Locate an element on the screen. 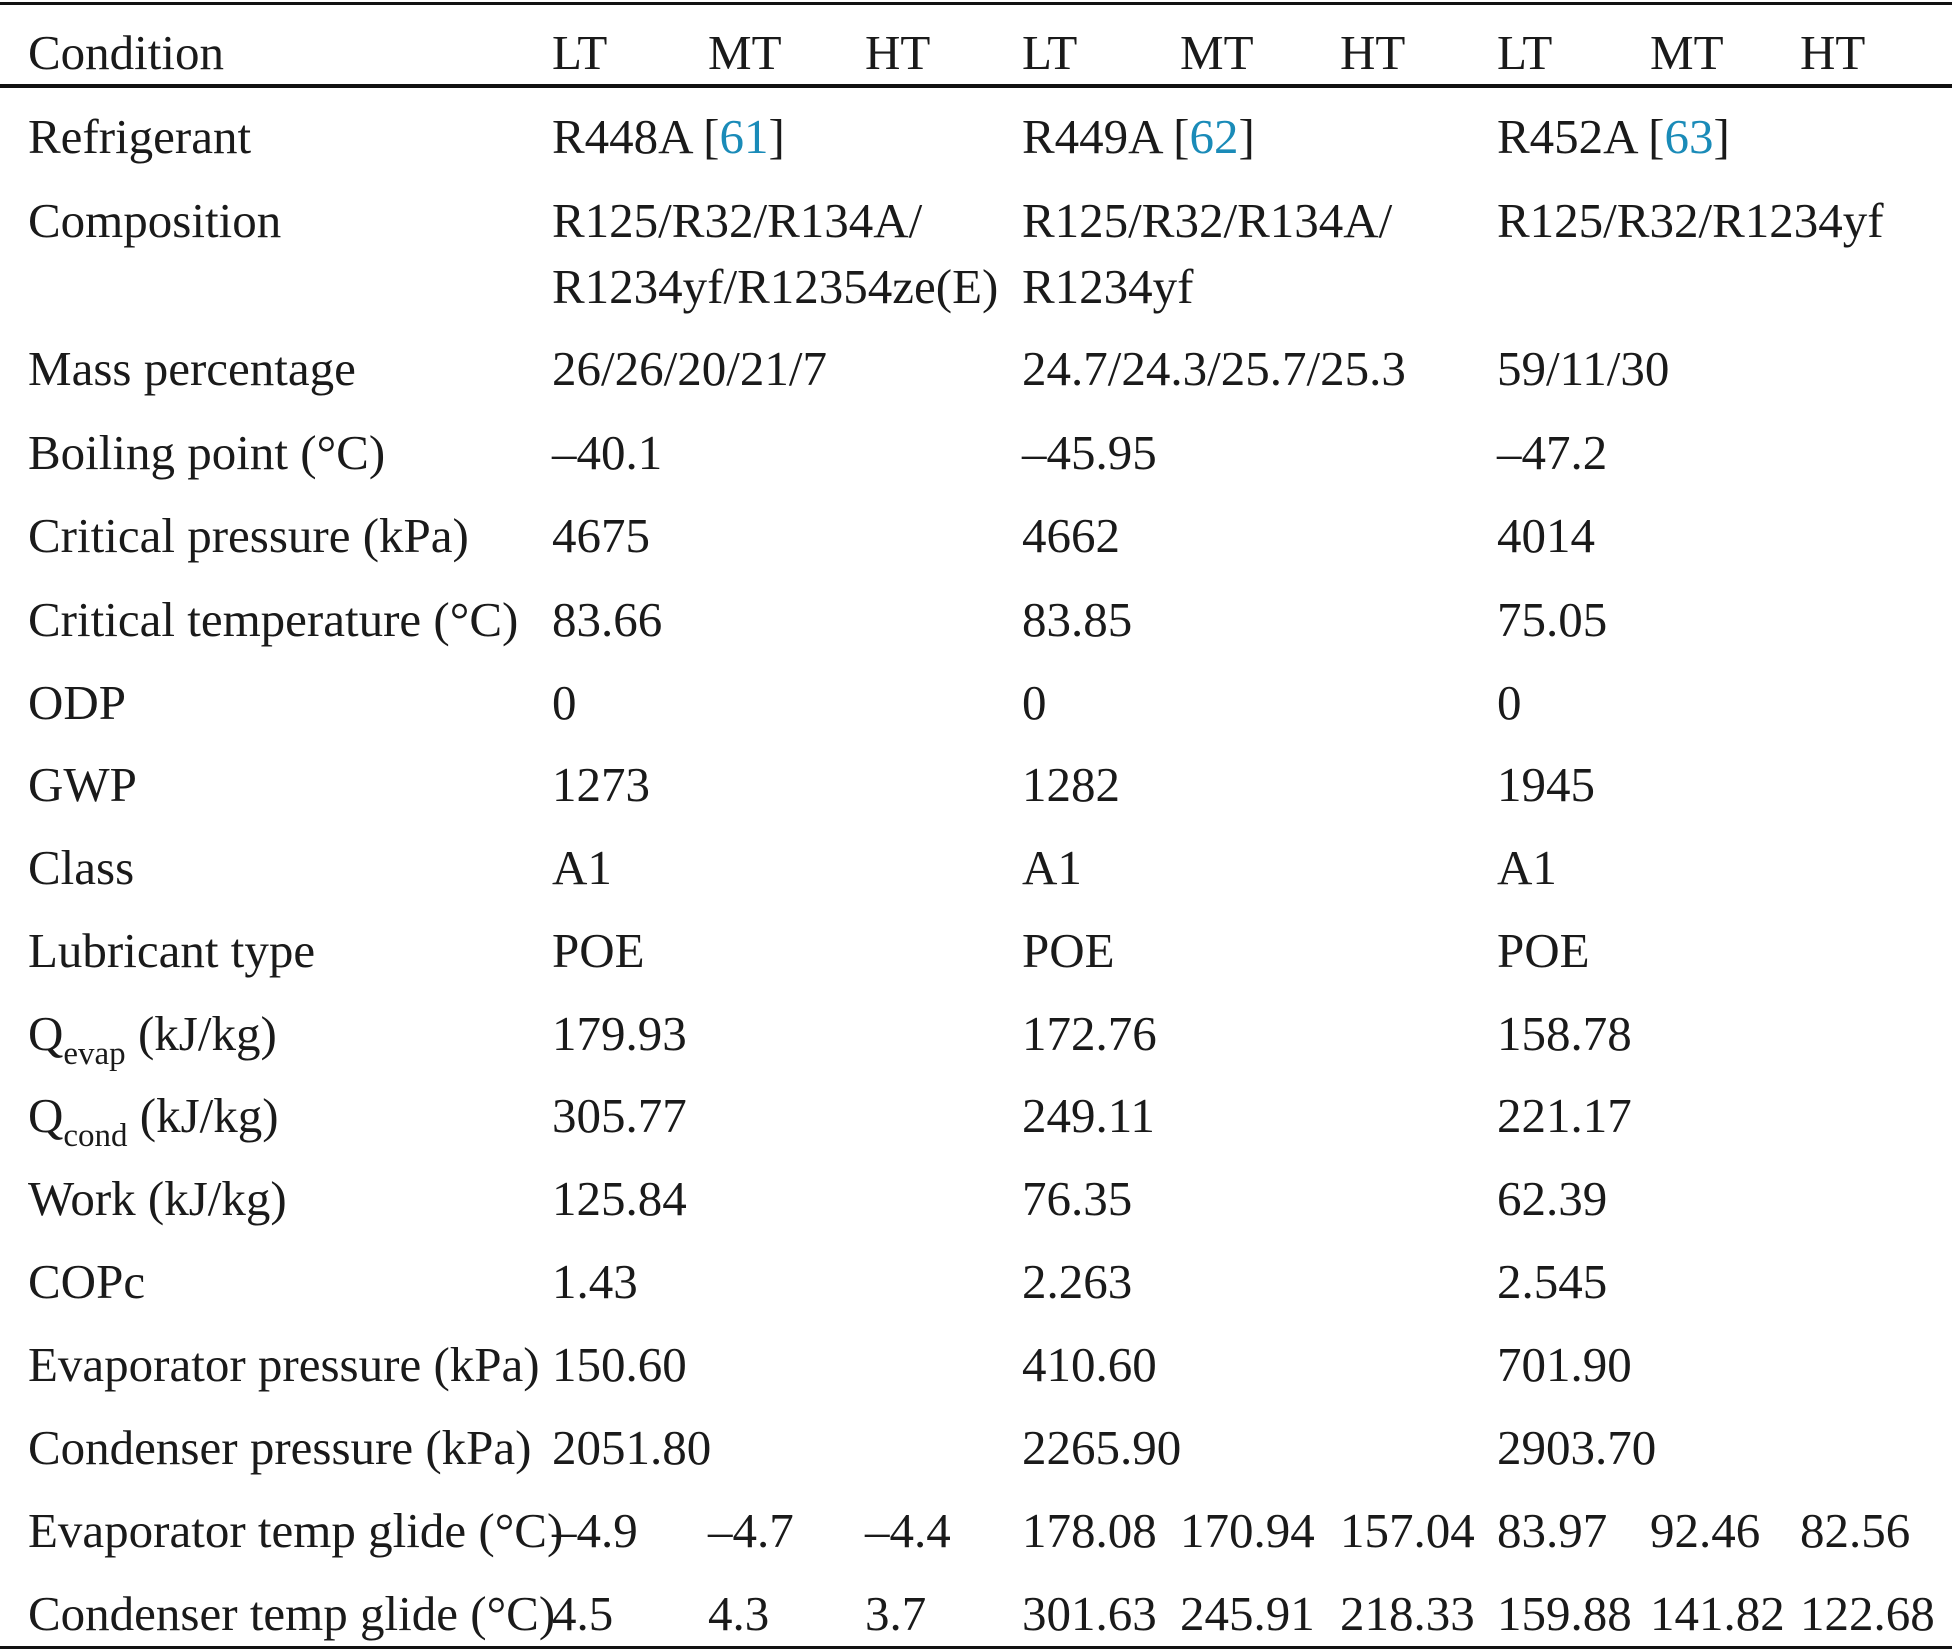 The width and height of the screenshot is (1952, 1651). table-cell: 305.77 is located at coordinates (619, 1115).